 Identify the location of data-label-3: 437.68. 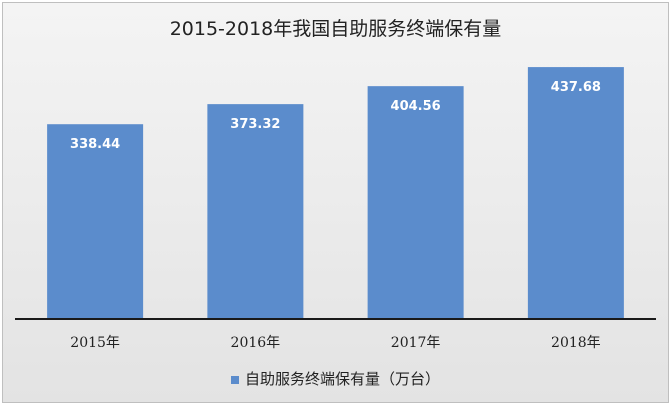
(576, 87).